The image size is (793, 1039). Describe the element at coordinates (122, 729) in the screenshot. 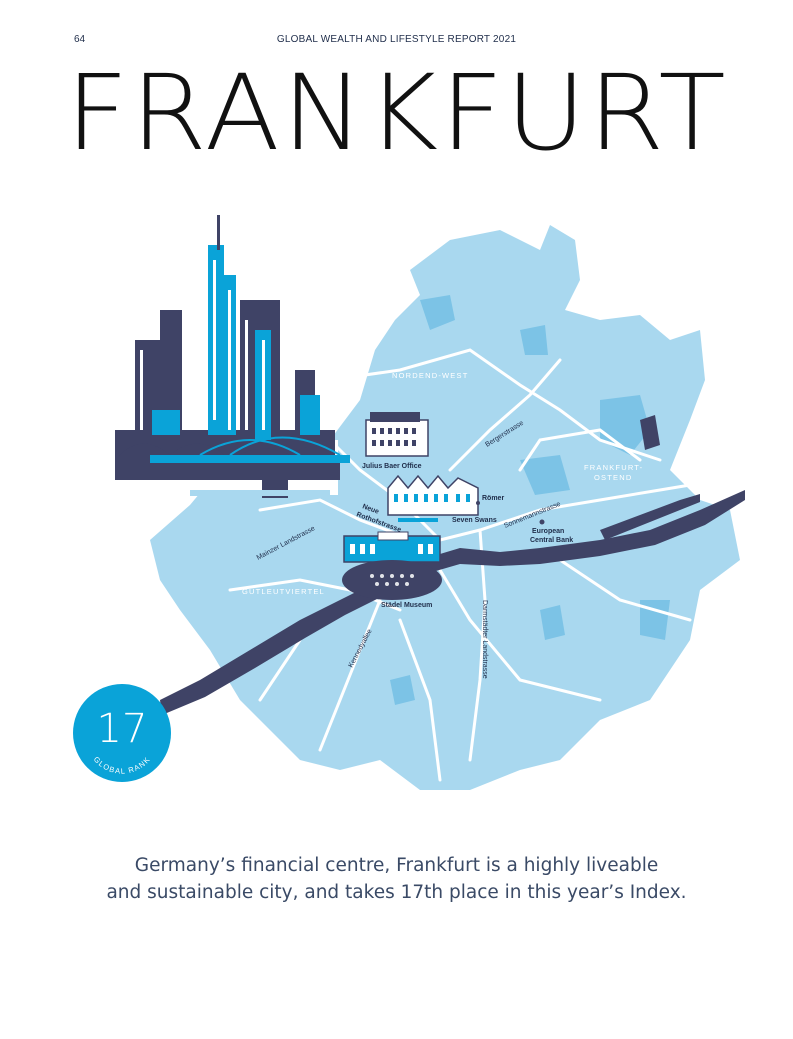

I see `rank-number: 17` at that location.